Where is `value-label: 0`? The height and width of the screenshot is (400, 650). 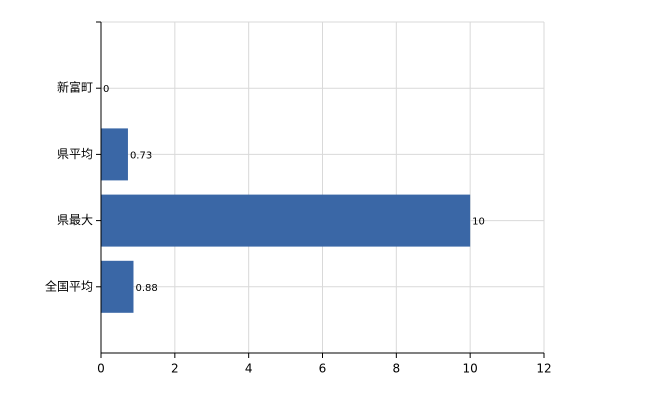
value-label: 0 is located at coordinates (106, 89).